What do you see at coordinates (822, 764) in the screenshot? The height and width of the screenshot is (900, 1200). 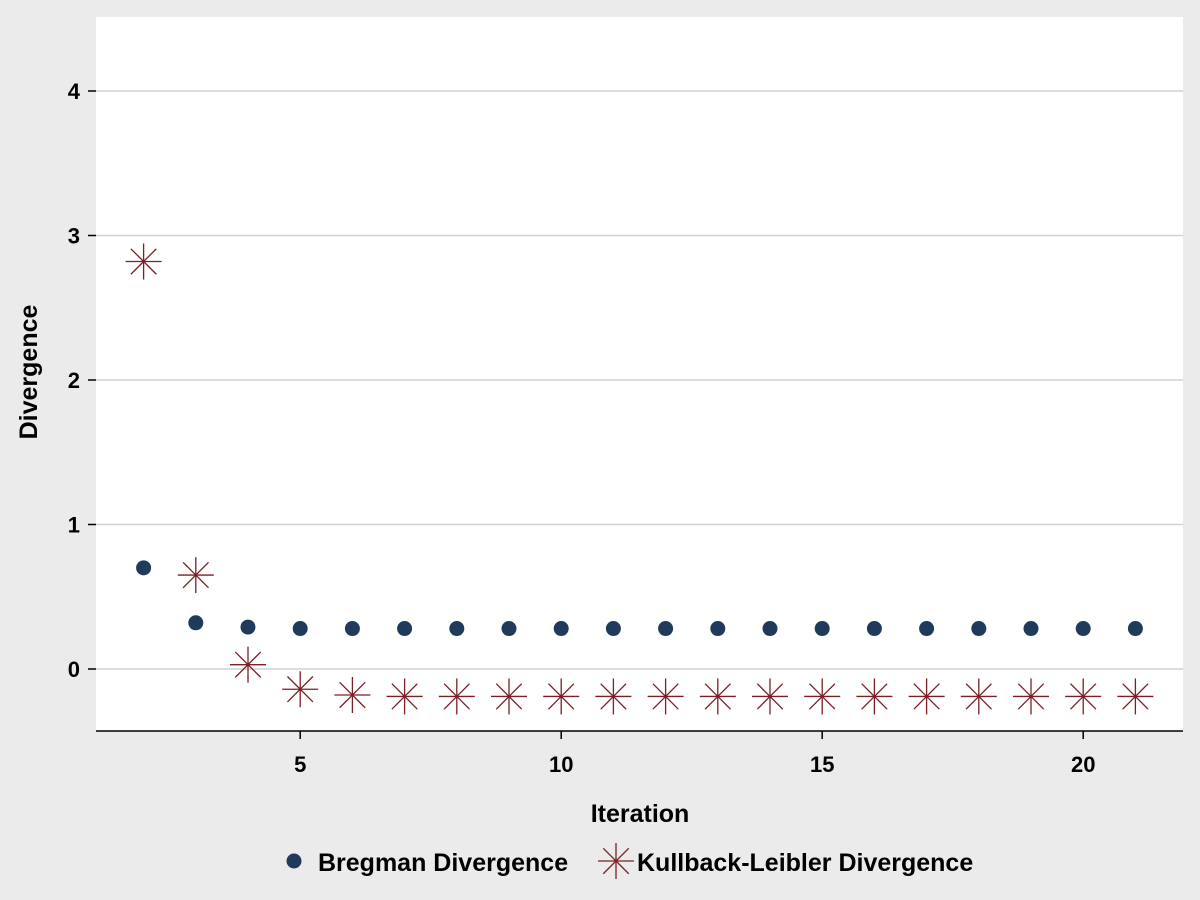 I see `x-tick-label: 15` at bounding box center [822, 764].